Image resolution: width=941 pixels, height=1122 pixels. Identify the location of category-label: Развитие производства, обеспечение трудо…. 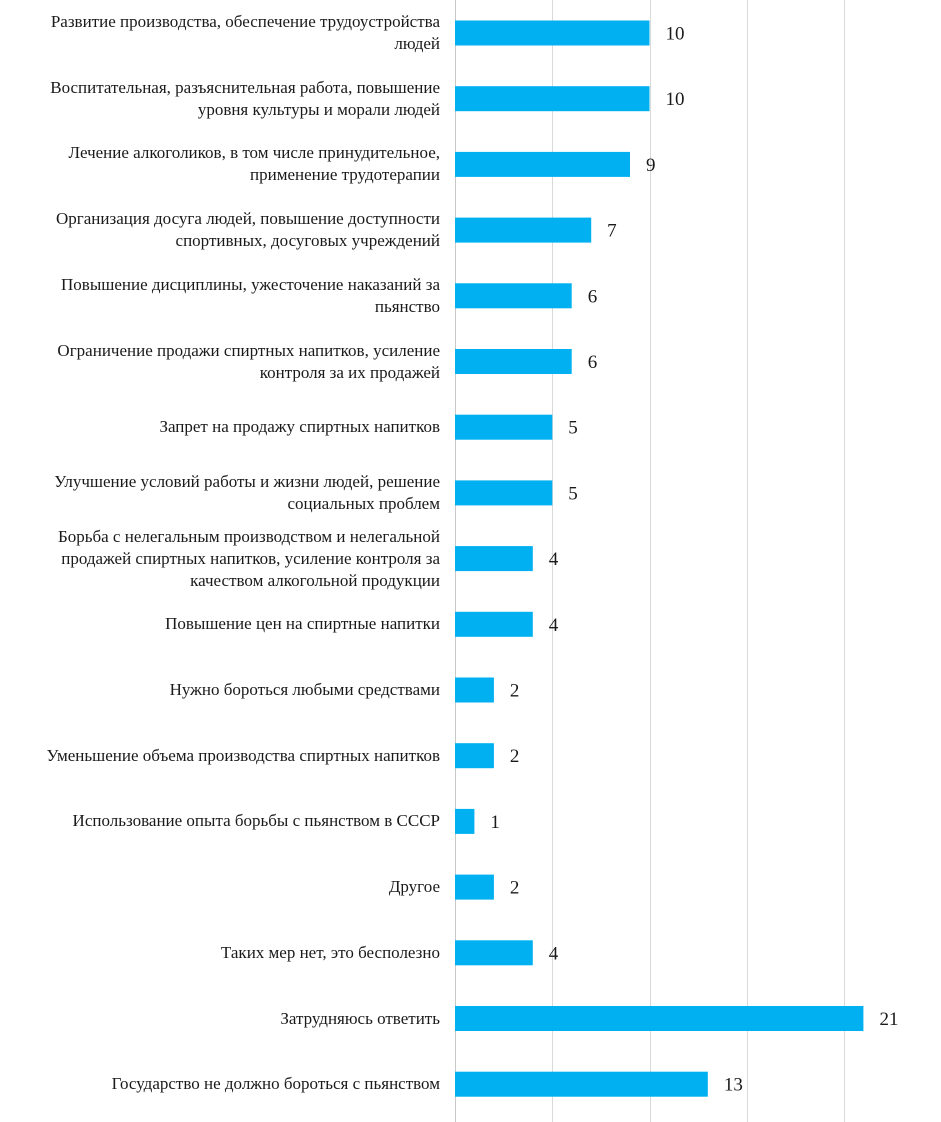
(220, 33).